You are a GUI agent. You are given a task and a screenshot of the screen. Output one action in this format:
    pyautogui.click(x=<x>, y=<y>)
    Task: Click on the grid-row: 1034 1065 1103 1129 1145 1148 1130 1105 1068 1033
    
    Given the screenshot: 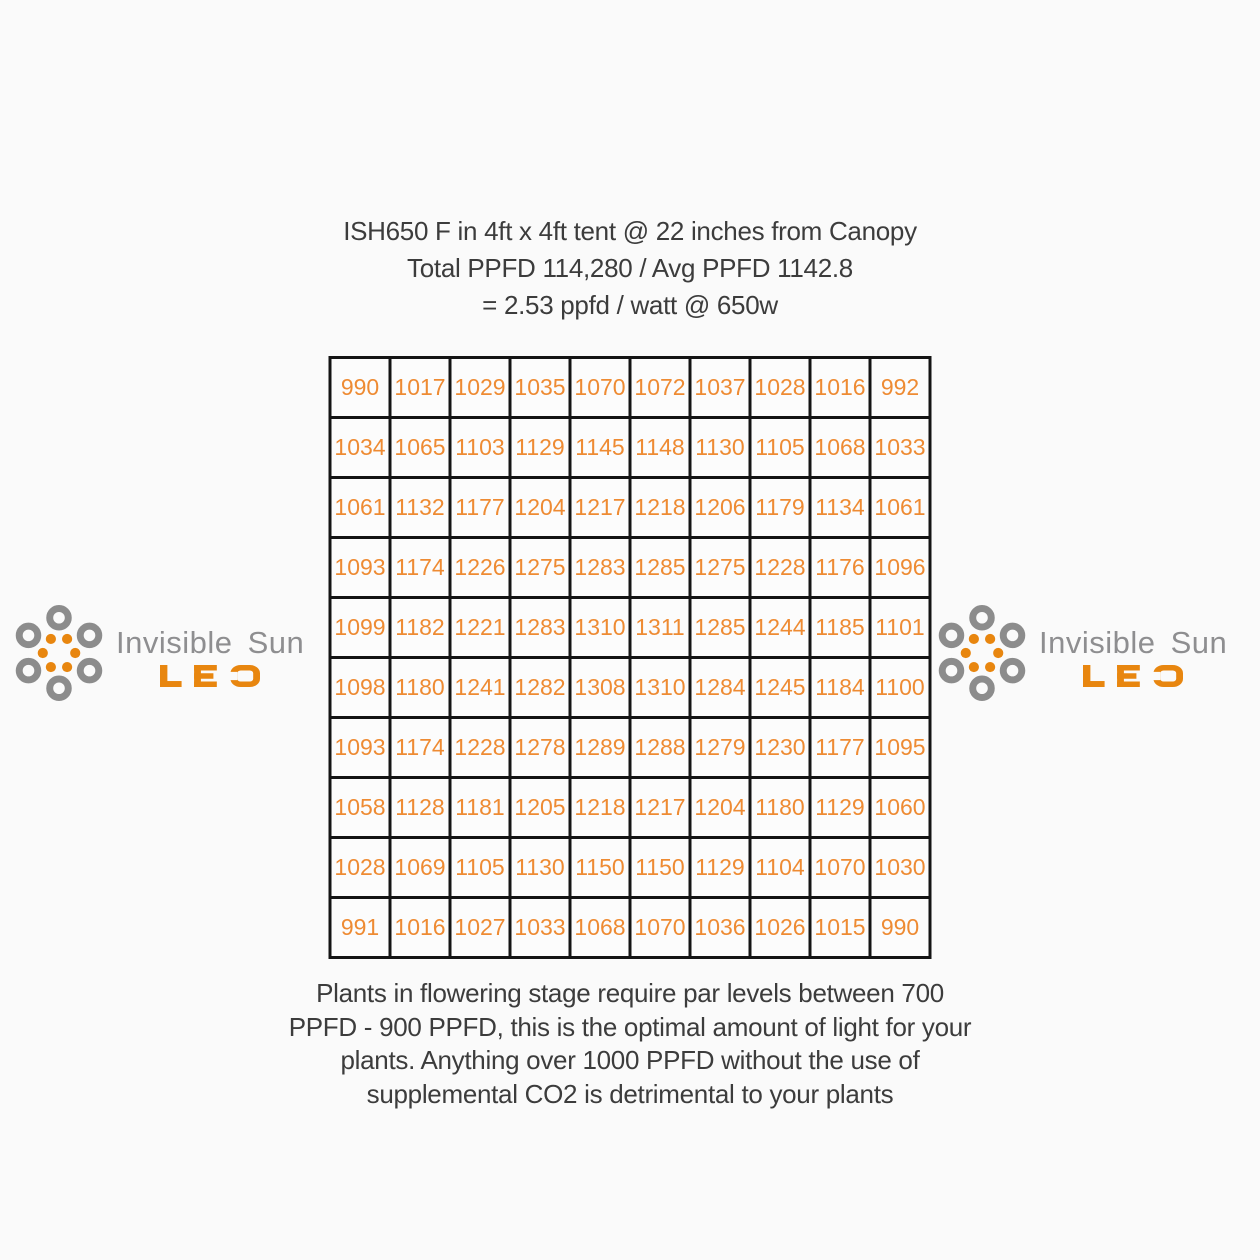 What is the action you would take?
    pyautogui.click(x=630, y=447)
    